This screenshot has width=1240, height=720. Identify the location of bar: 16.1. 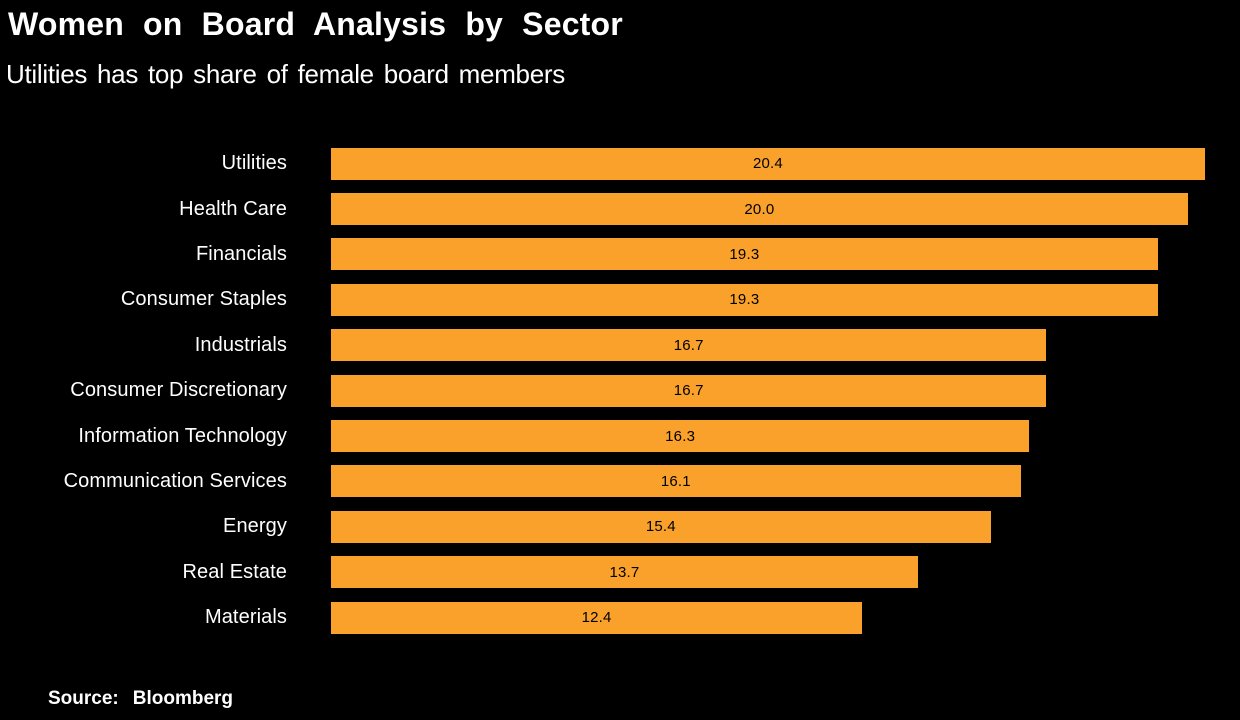
(676, 481).